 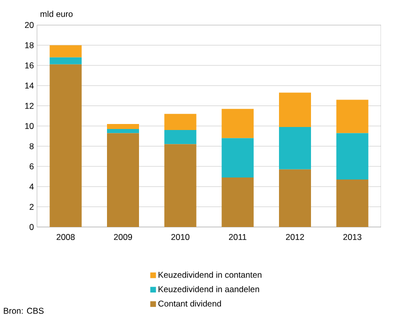 I want to click on y-tick-label: 18, so click(x=29, y=45).